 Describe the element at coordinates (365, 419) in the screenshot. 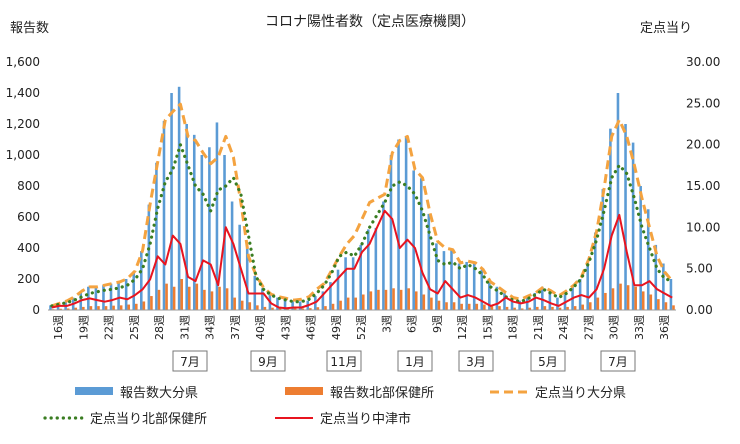

I see `legend-label: 定点当り中津市` at that location.